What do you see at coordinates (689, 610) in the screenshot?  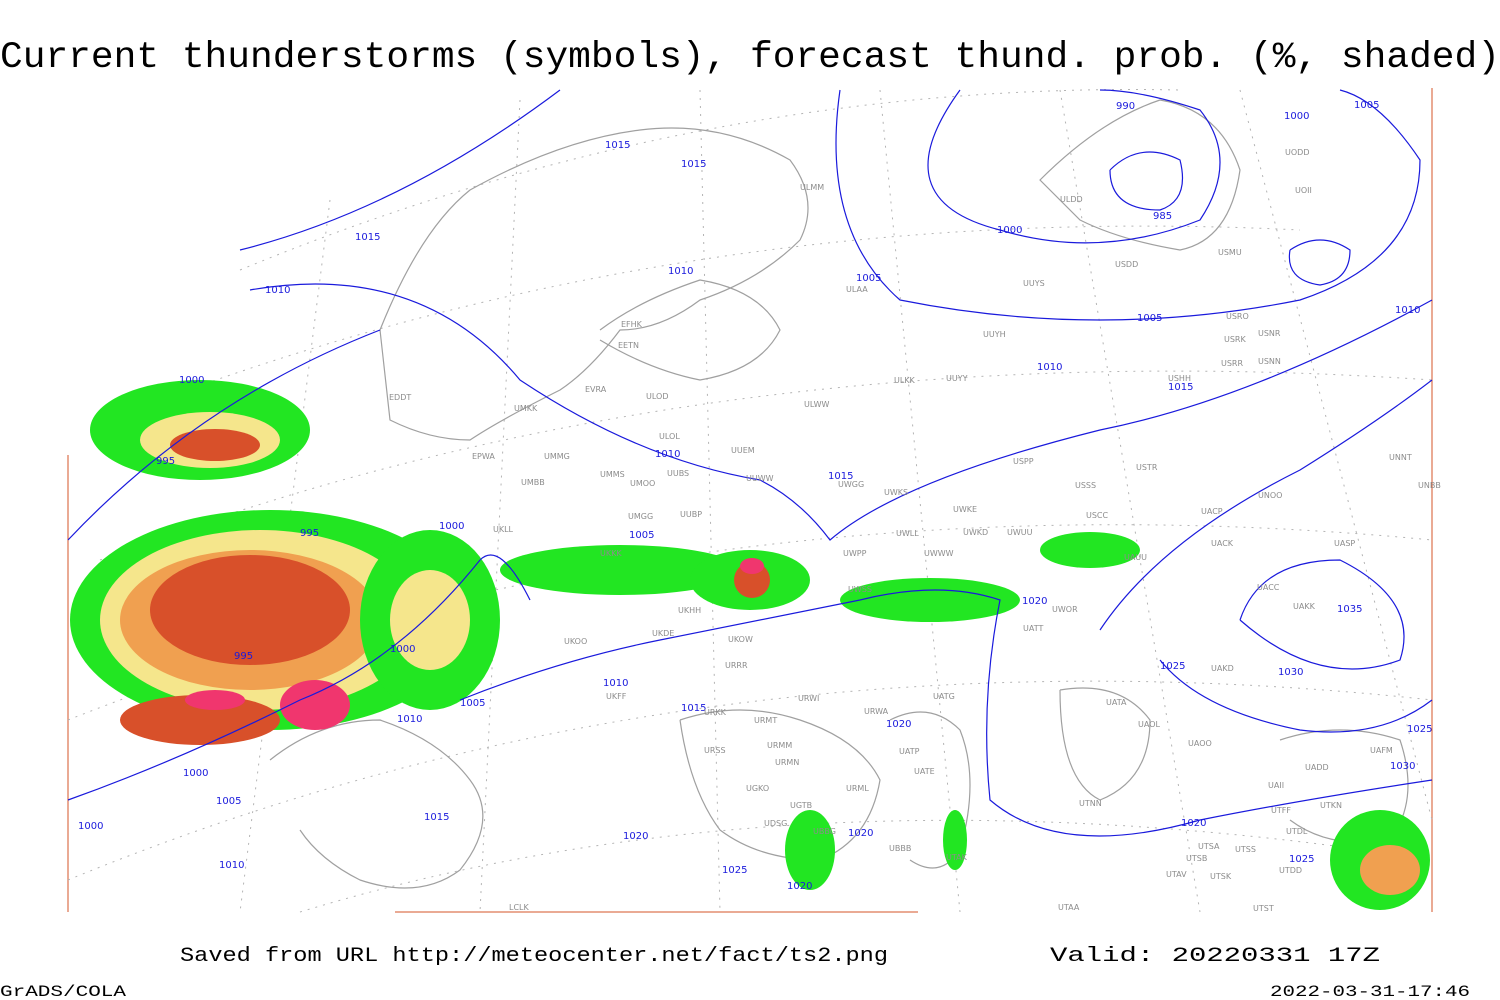 I see `station-code: UKHH` at bounding box center [689, 610].